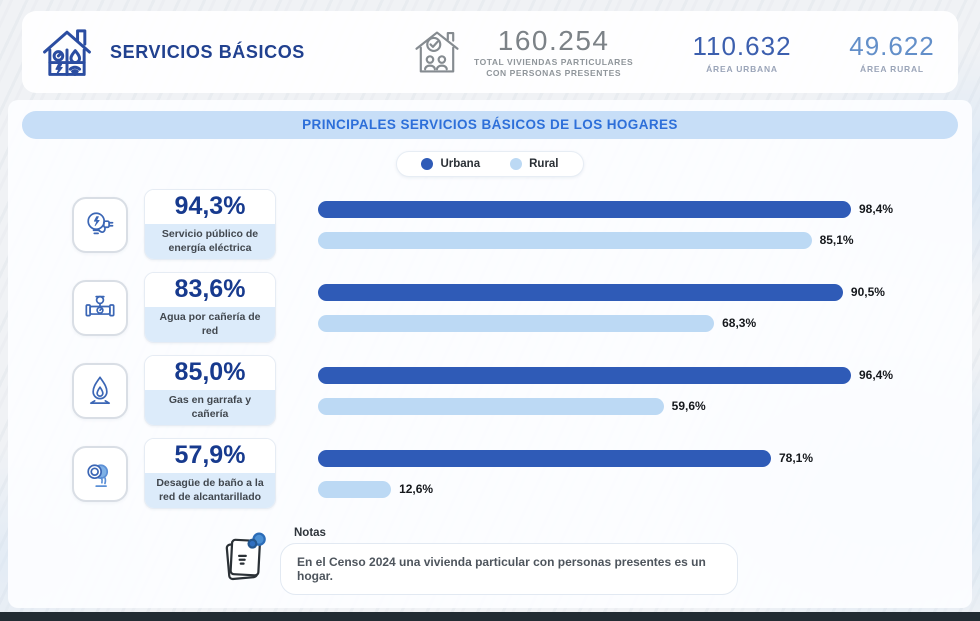  Describe the element at coordinates (100, 307) in the screenshot. I see `water-pipe-icon` at that location.